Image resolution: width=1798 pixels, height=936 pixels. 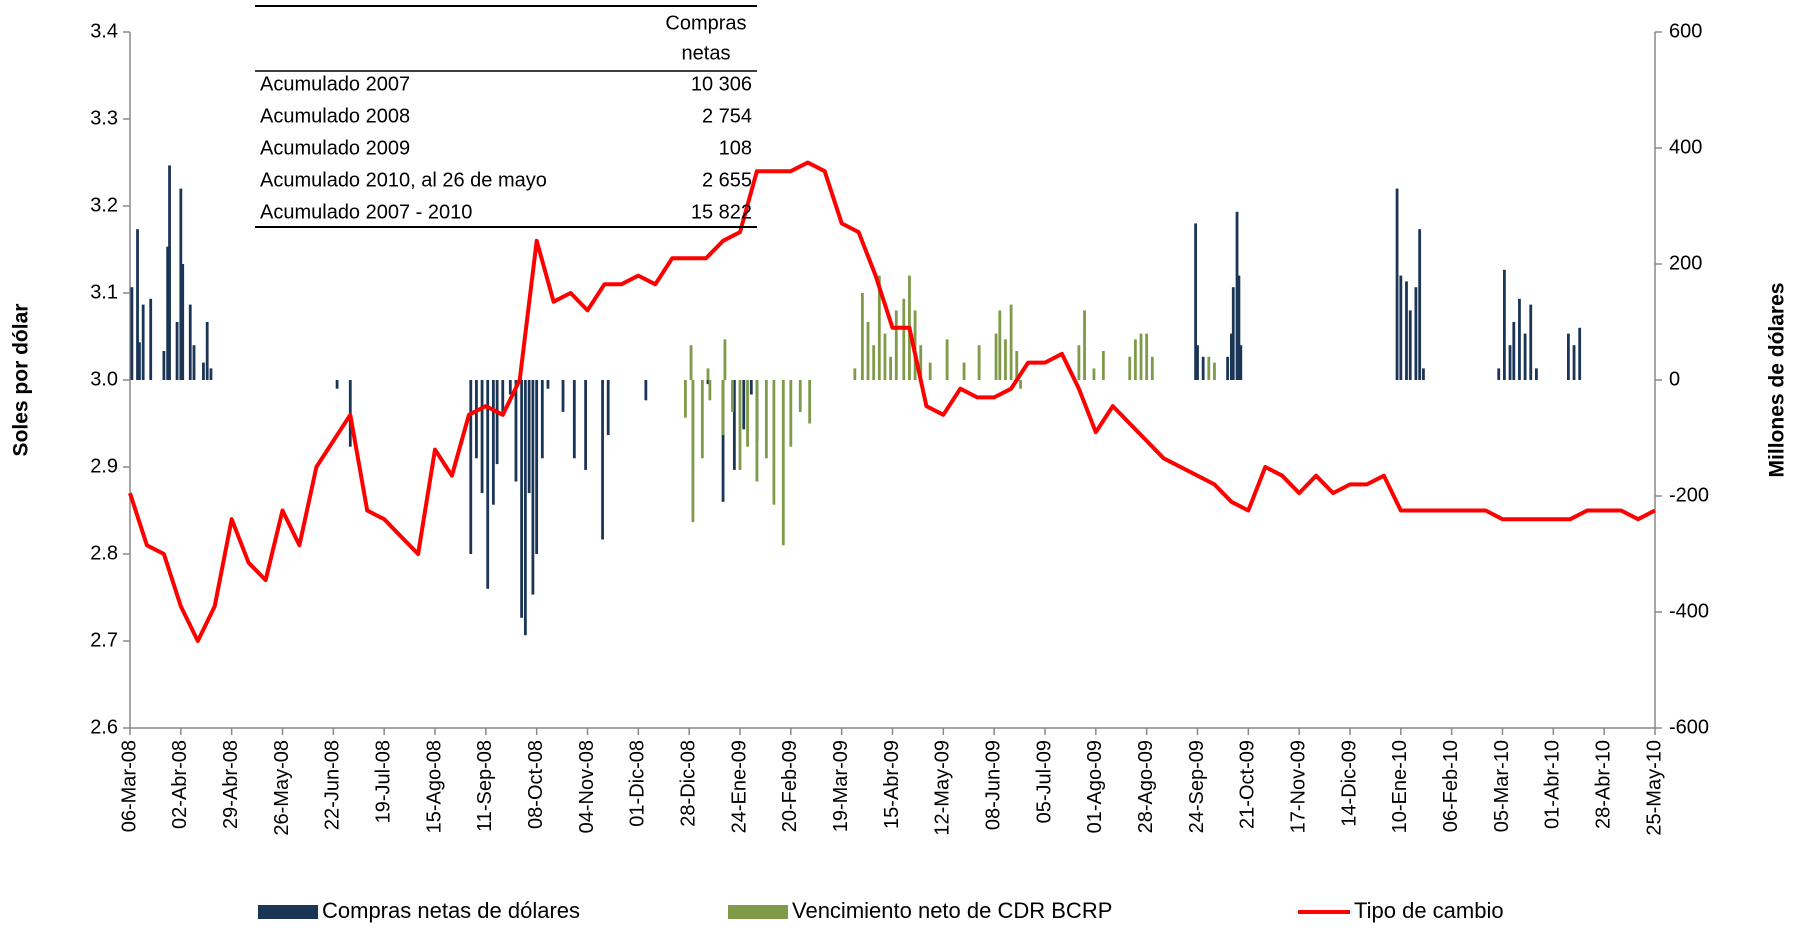 I want to click on x-tick-label: 19-Jul-08, so click(x=383, y=781).